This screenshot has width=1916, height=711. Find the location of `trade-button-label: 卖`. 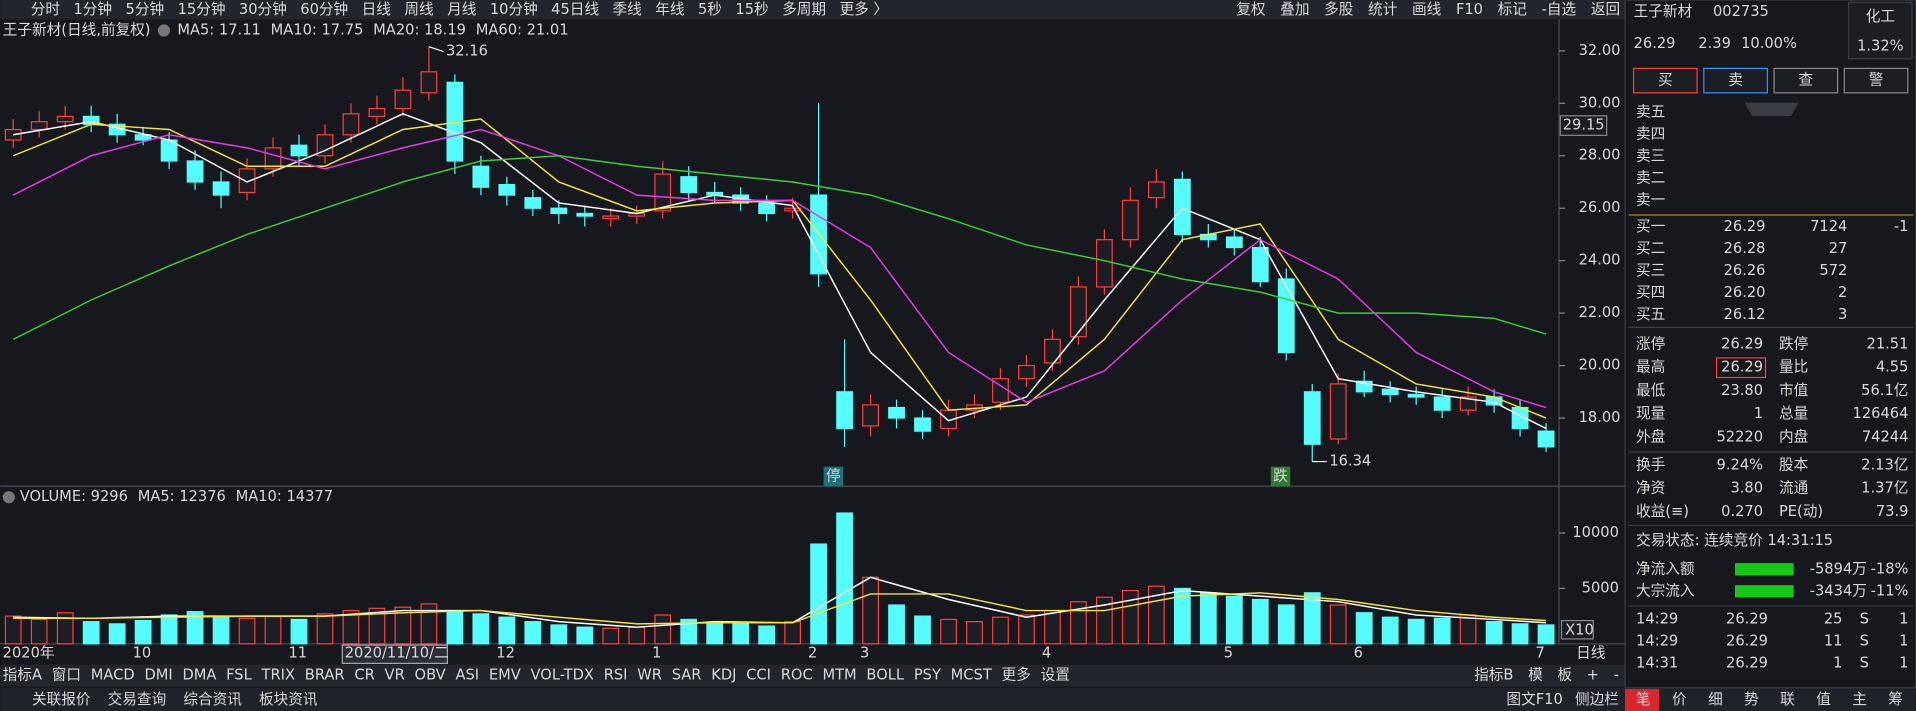

trade-button-label: 卖 is located at coordinates (1735, 80).